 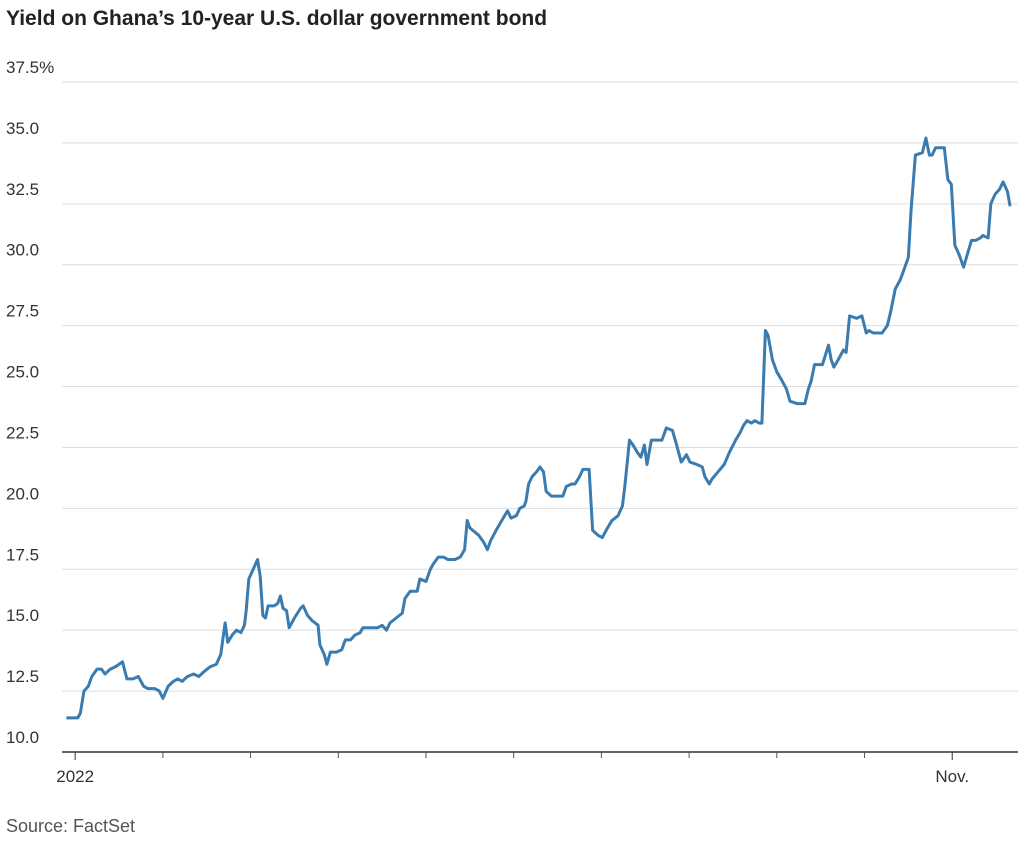 What do you see at coordinates (22, 737) in the screenshot?
I see `y-tick-label: 10.0` at bounding box center [22, 737].